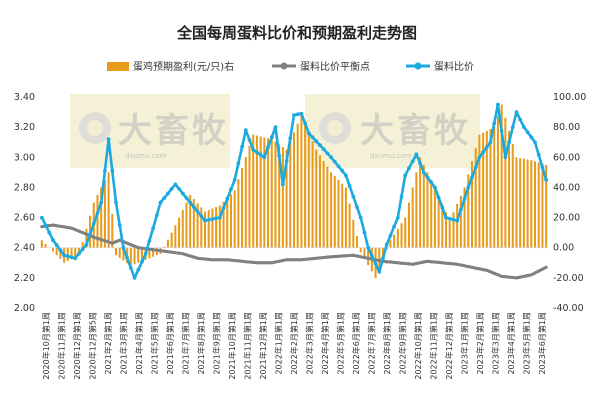  What do you see at coordinates (542, 343) in the screenshot?
I see `x-tick-label: 2023年6月第1周` at bounding box center [542, 343].